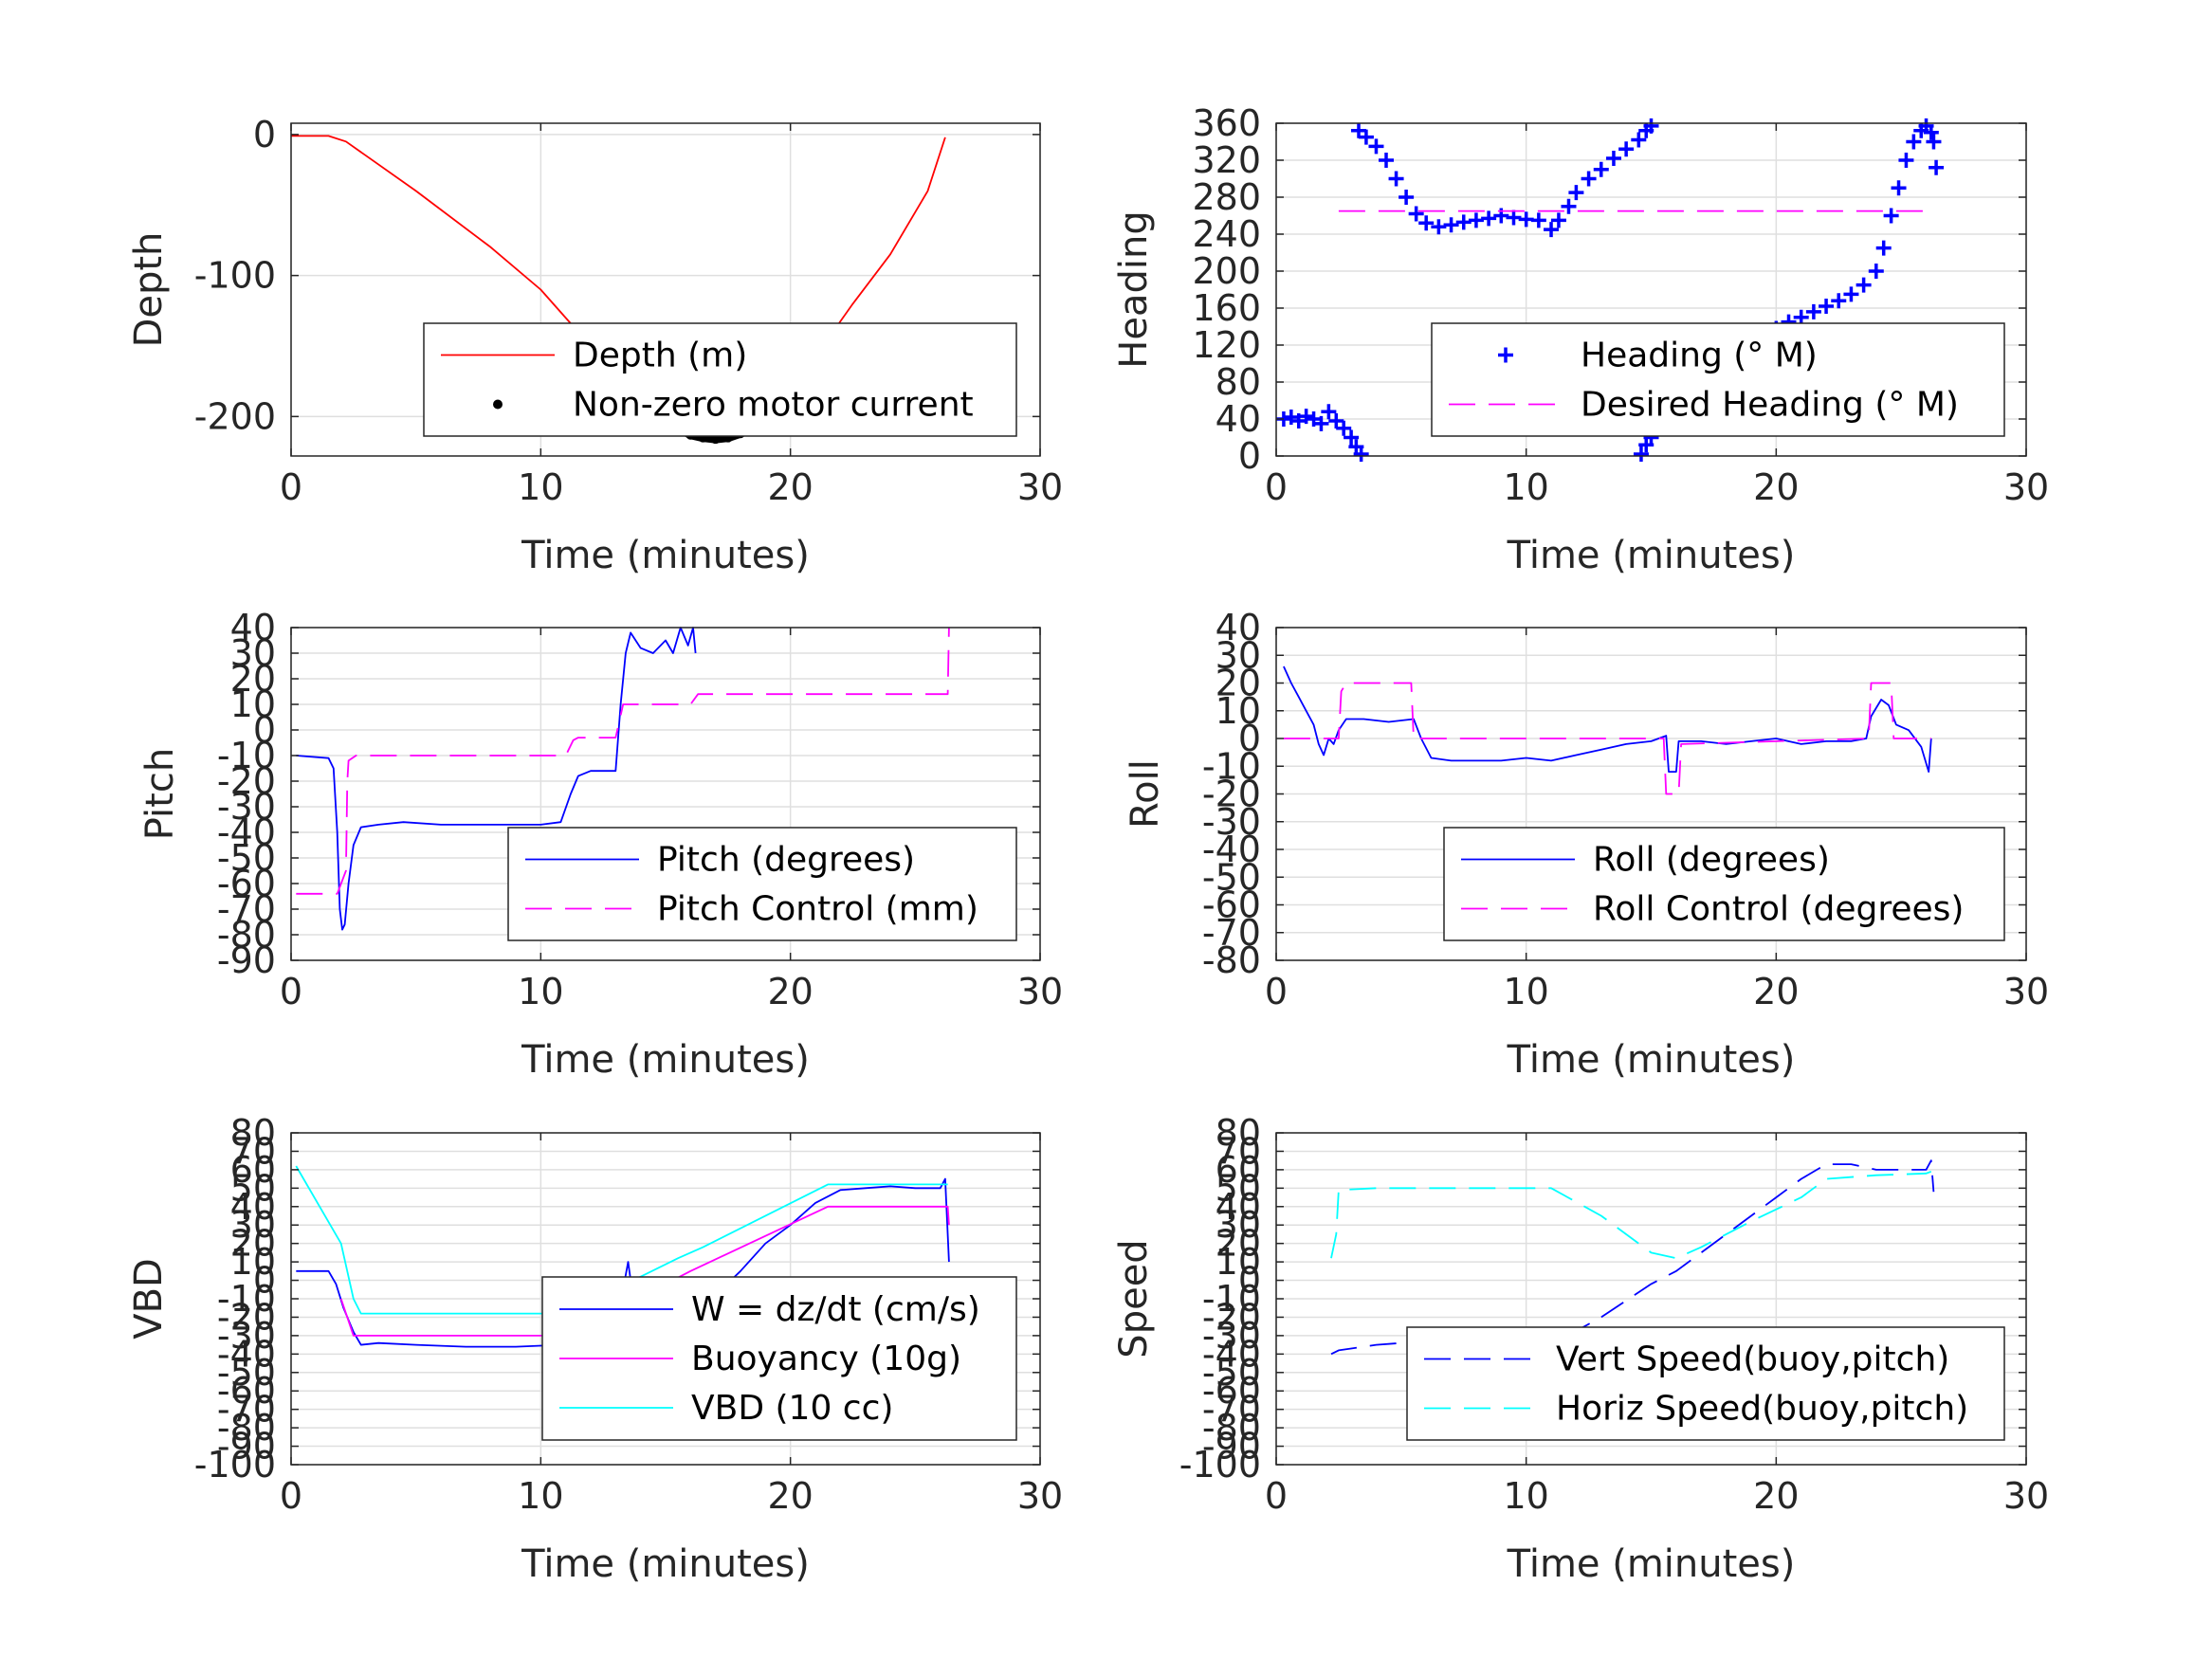  I want to click on depth-legend-label: Depth (m), so click(660, 356).